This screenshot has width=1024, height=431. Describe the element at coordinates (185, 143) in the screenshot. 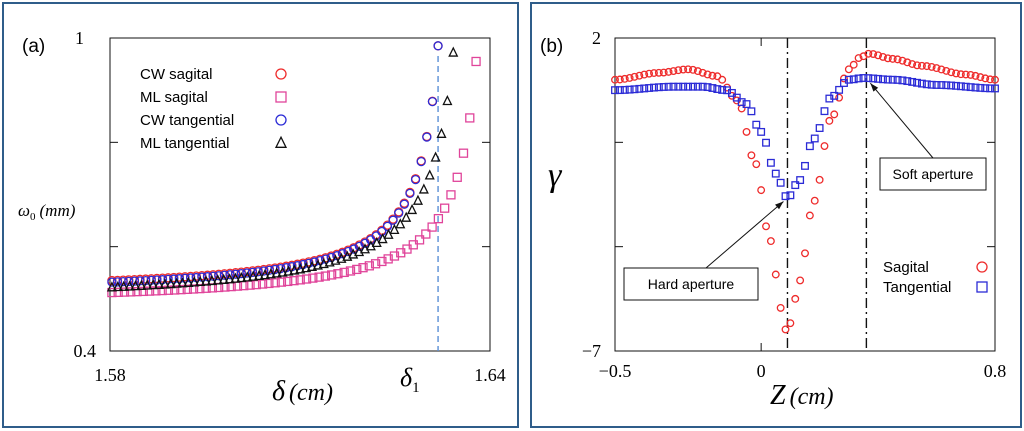

I see `legend-label-ml-tangential: ML tangential` at that location.